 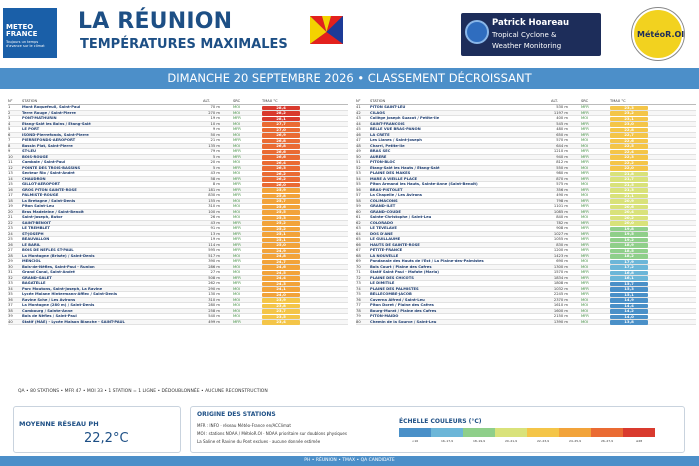 What do you see at coordinates (358, 222) in the screenshot?
I see `station-rank: 62` at bounding box center [358, 222].